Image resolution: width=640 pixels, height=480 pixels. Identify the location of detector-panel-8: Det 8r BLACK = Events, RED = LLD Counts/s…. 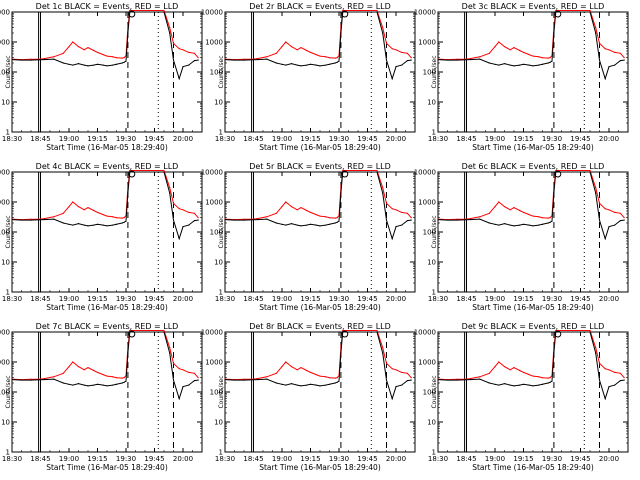
(308, 397).